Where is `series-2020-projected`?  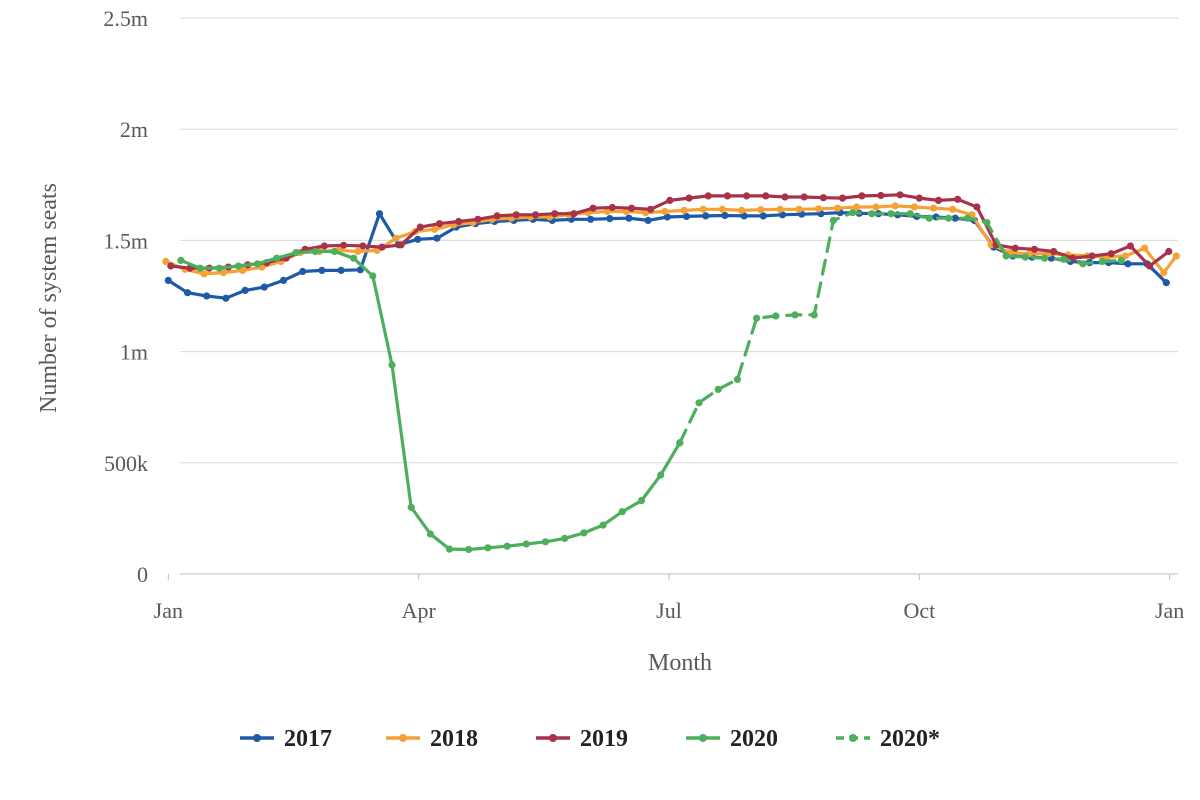
series-2020-projected is located at coordinates (900, 328).